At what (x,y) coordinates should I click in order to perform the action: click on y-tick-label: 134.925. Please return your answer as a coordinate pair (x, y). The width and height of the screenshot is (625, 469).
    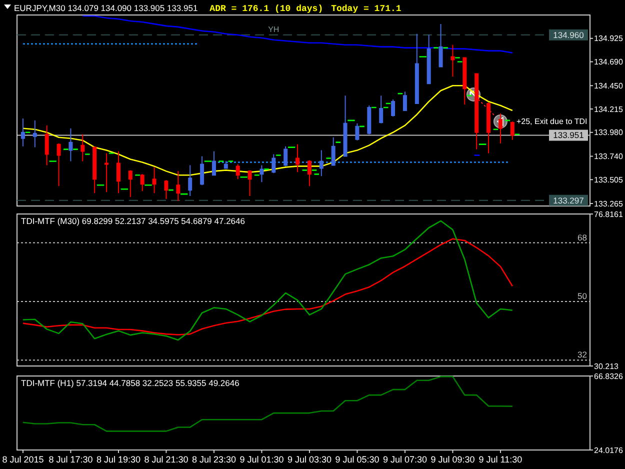
    Looking at the image, I should click on (609, 39).